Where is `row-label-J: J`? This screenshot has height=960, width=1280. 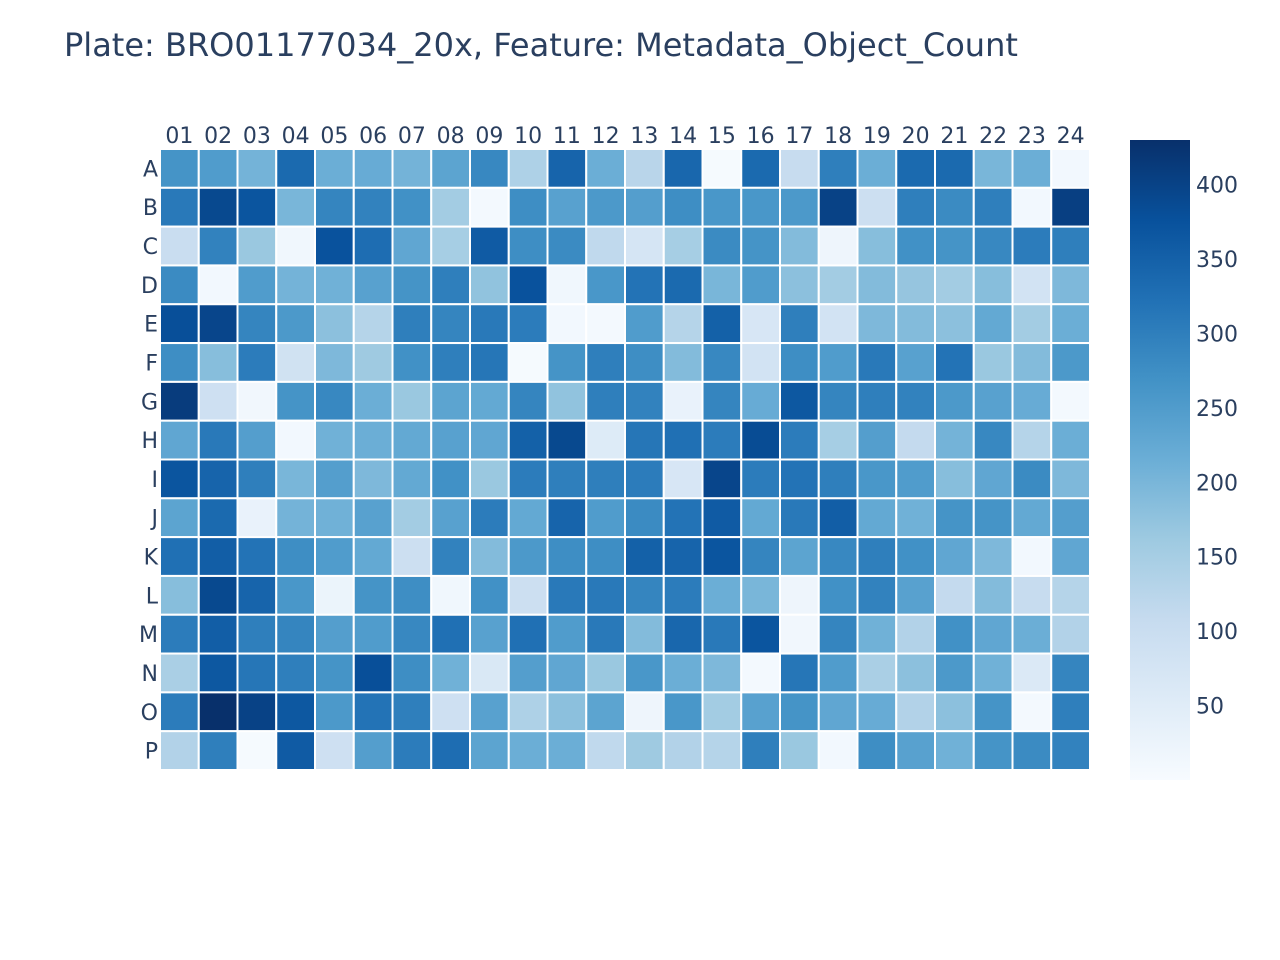 row-label-J: J is located at coordinates (154, 519).